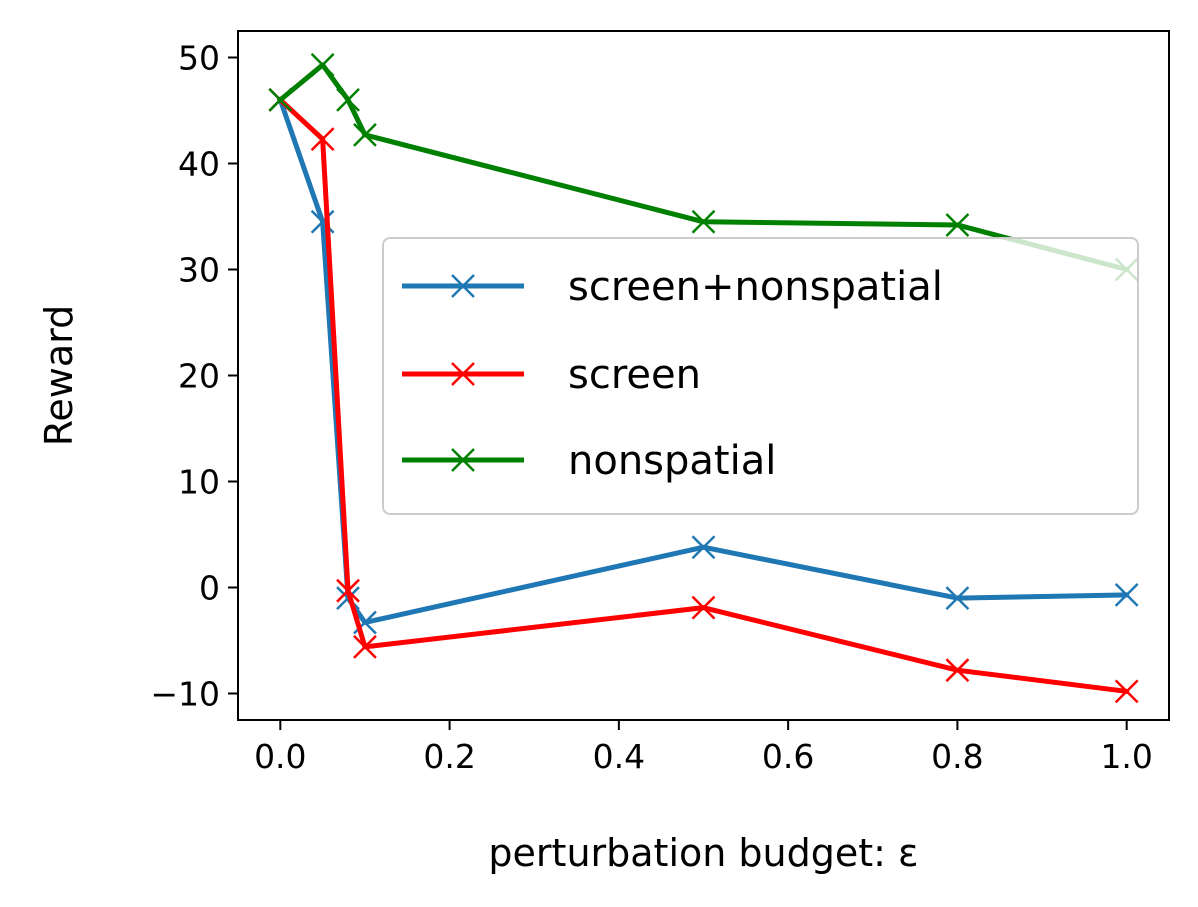  I want to click on legend-entries: screen+nonspatial screen nonspatial, so click(672, 374).